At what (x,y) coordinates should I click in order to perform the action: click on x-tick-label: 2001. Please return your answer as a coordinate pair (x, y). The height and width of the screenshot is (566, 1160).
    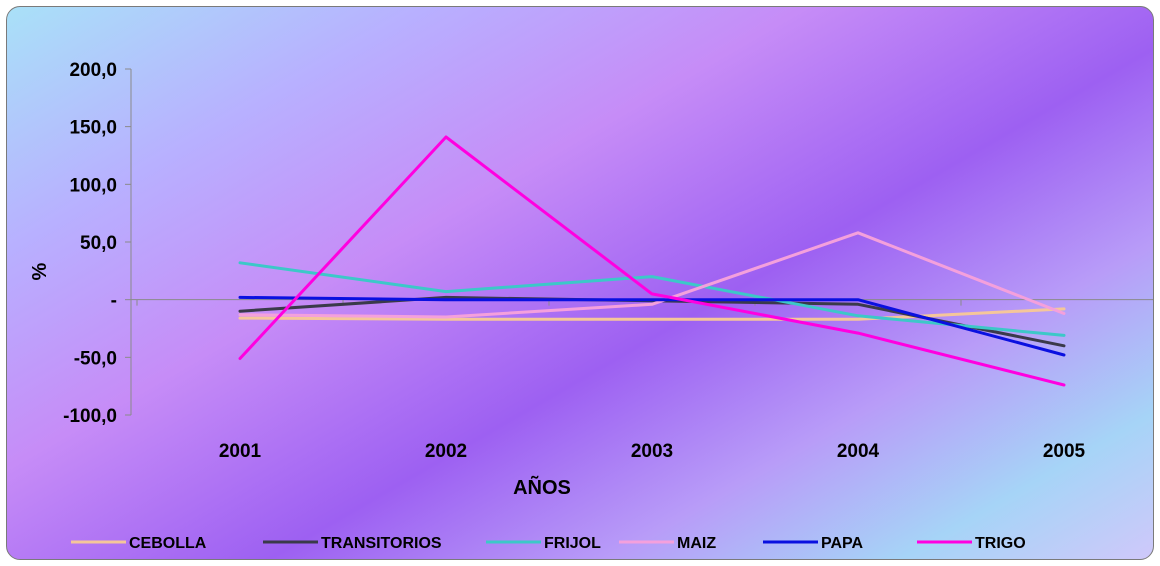
    Looking at the image, I should click on (240, 451).